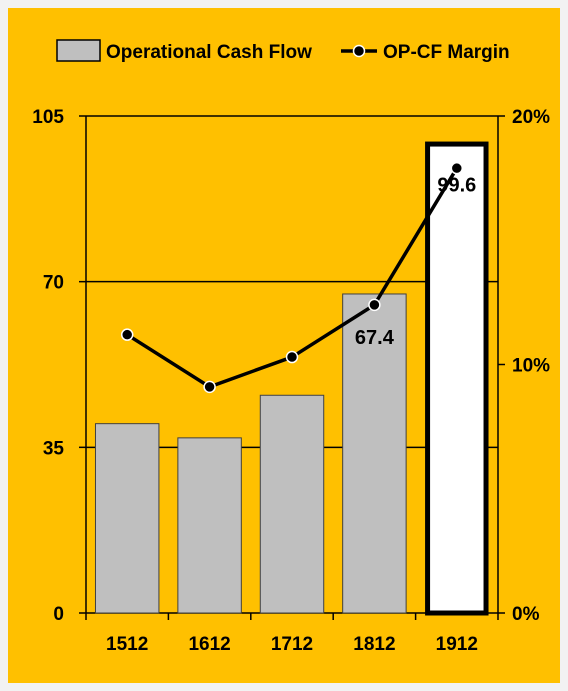 The height and width of the screenshot is (691, 568). What do you see at coordinates (375, 338) in the screenshot?
I see `data-label-1812: 67.4` at bounding box center [375, 338].